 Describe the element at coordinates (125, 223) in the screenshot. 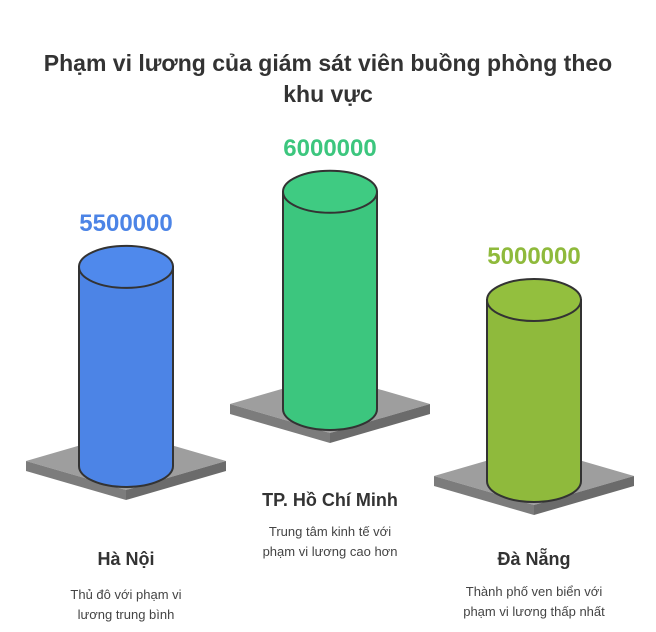

I see `data-label: 5500000` at that location.